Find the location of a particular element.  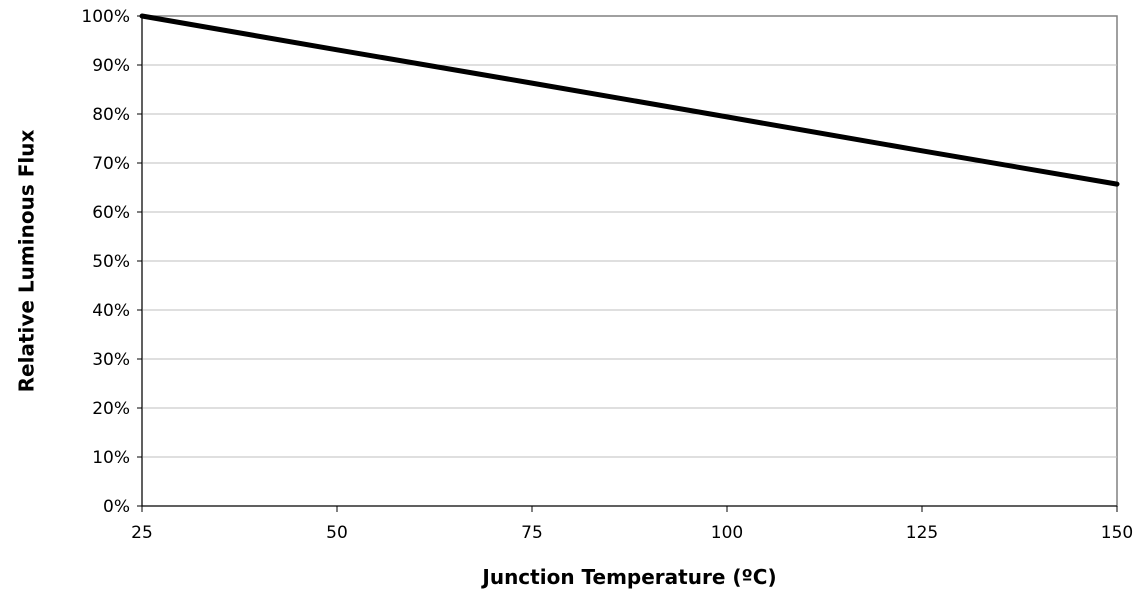

x-tick-label: 150 is located at coordinates (1117, 533).